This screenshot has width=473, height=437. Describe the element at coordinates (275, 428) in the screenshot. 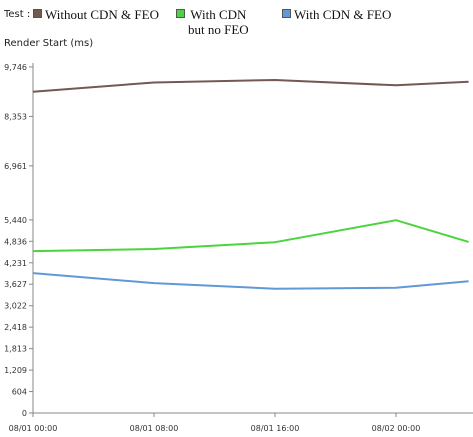

I see `x-tick-label: 08/01 16:00` at that location.